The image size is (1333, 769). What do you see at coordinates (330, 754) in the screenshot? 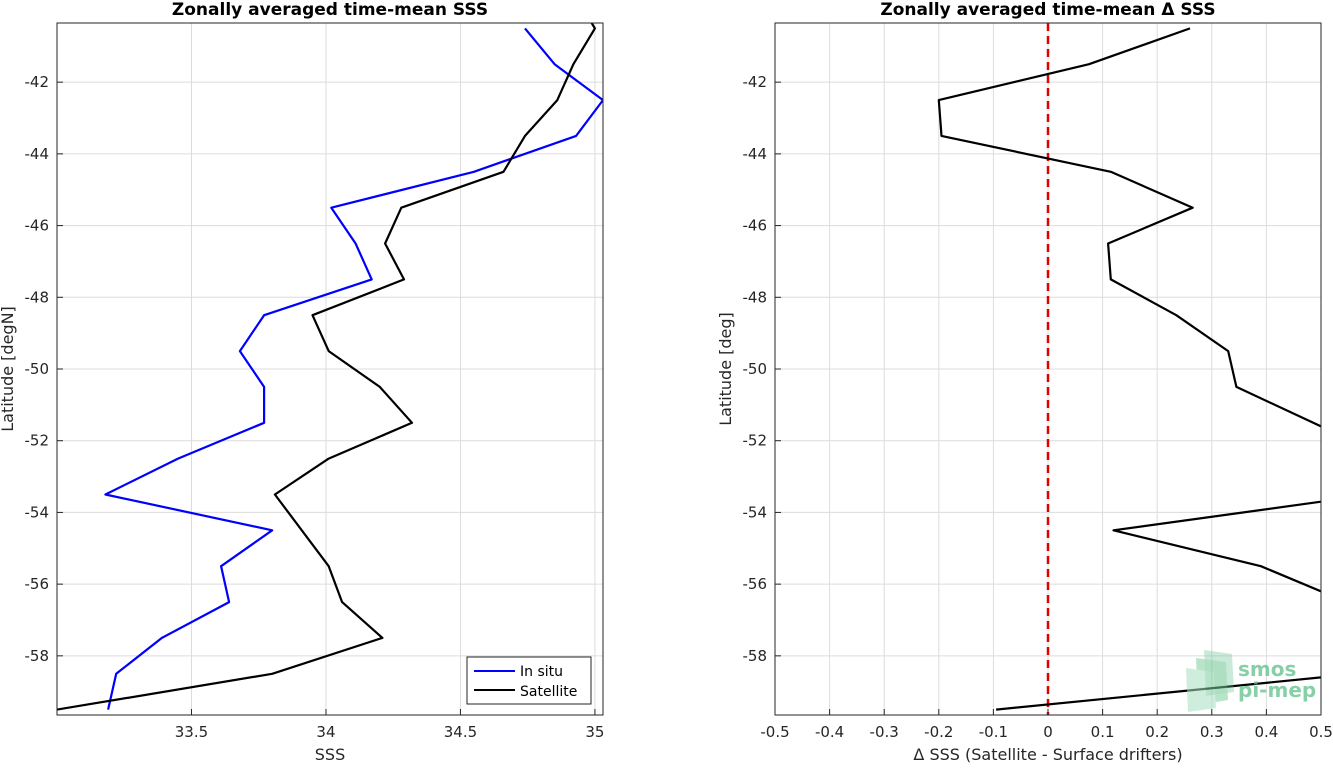
I see `sss-x-axis-label: SSS` at bounding box center [330, 754].